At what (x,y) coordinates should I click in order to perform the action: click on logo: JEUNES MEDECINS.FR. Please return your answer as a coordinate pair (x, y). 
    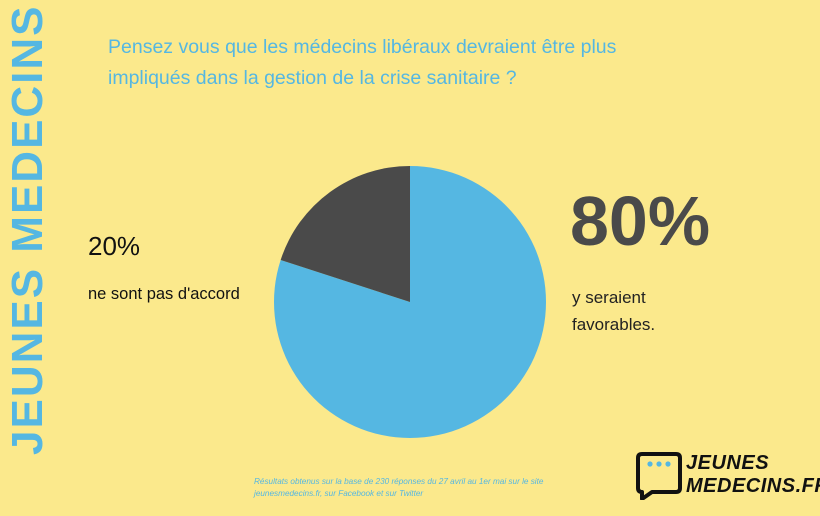
    Looking at the image, I should click on (728, 476).